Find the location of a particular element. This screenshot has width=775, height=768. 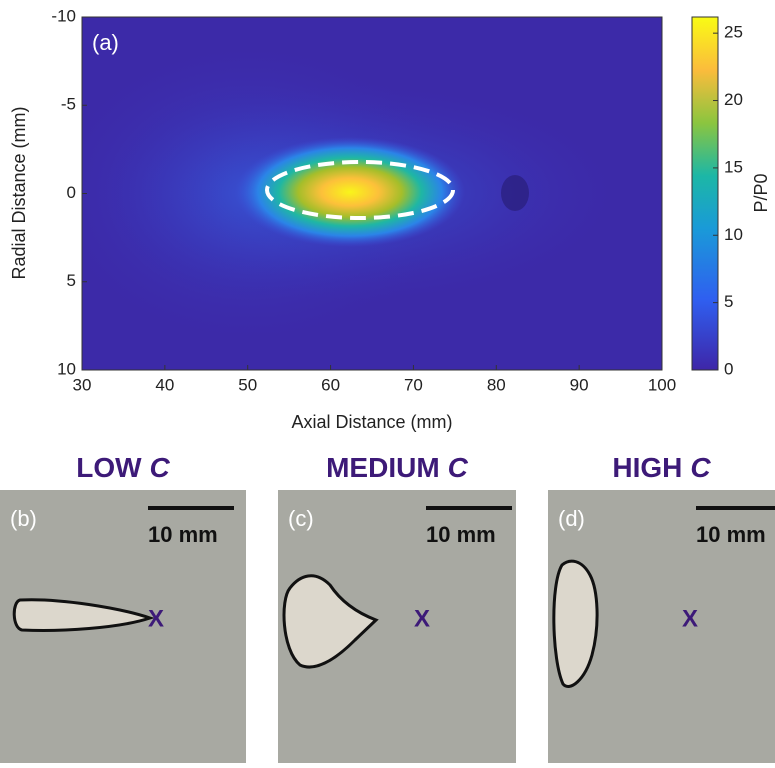

panel-title-text: MEDIUM is located at coordinates (383, 467).